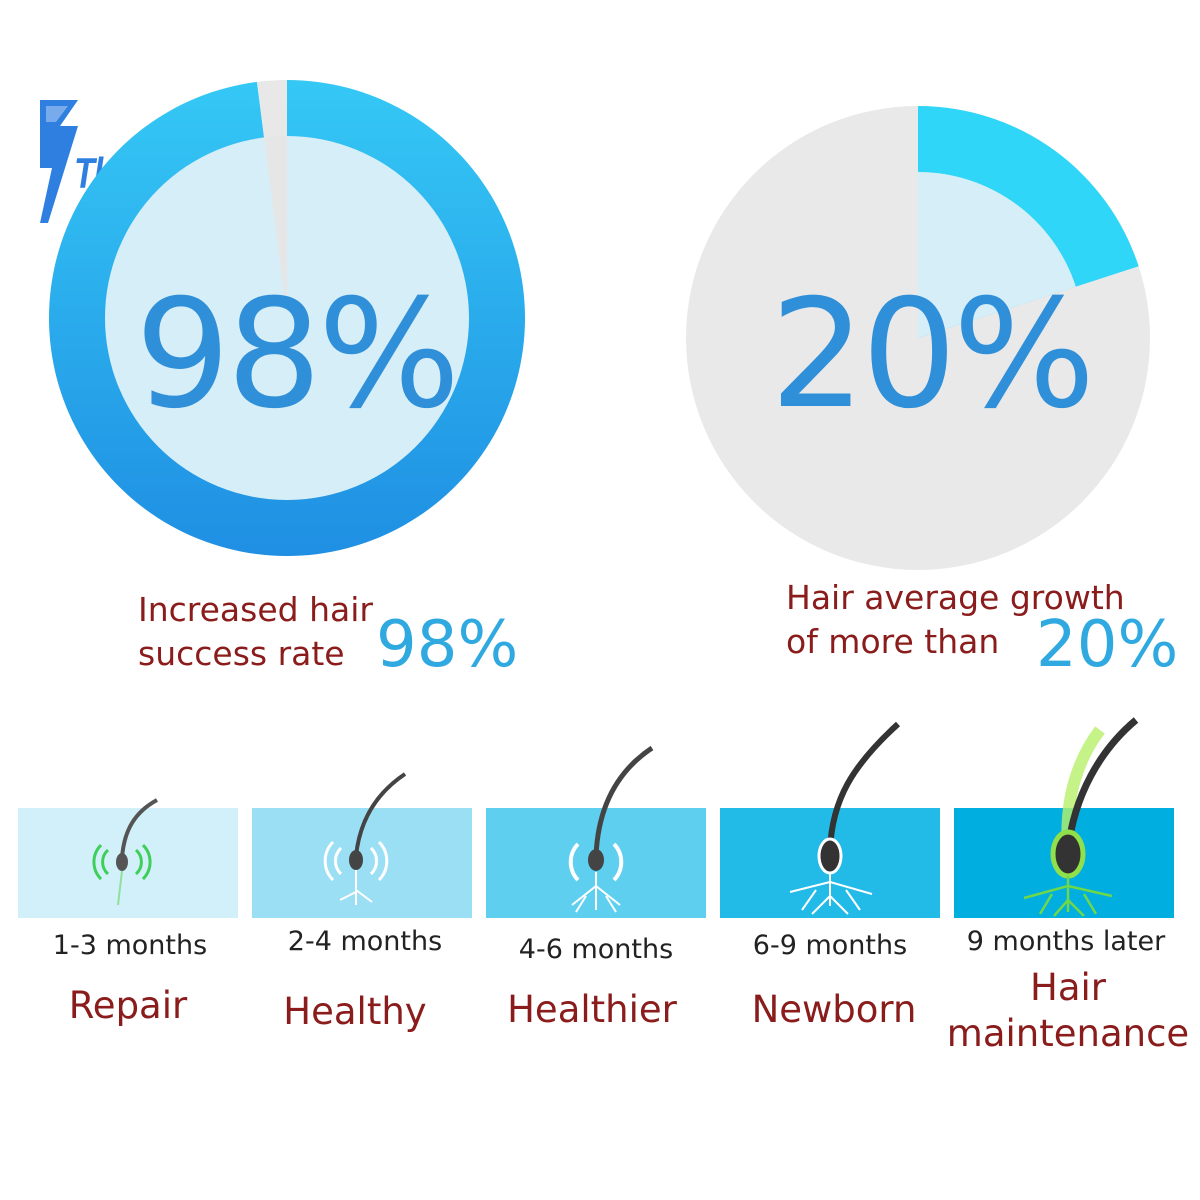  Describe the element at coordinates (241, 653) in the screenshot. I see `caption-98-line2: success rate` at that location.